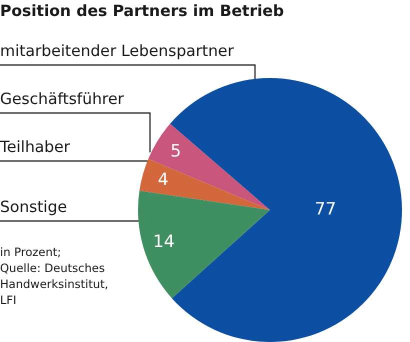 This screenshot has width=410, height=342. I want to click on slice-label: Sonstige, so click(33, 207).